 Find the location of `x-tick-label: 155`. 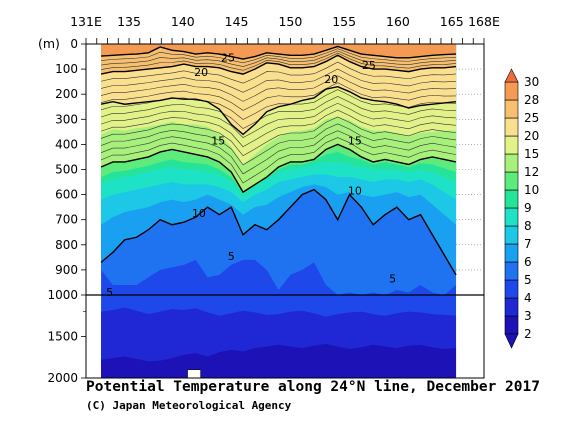

x-tick-label: 155 is located at coordinates (344, 21).